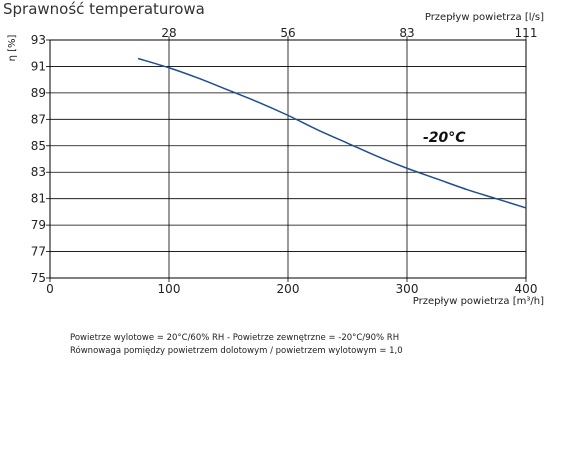 The width and height of the screenshot is (570, 470). I want to click on x2-axis-label: Przepływ powietrza [l/s], so click(484, 17).